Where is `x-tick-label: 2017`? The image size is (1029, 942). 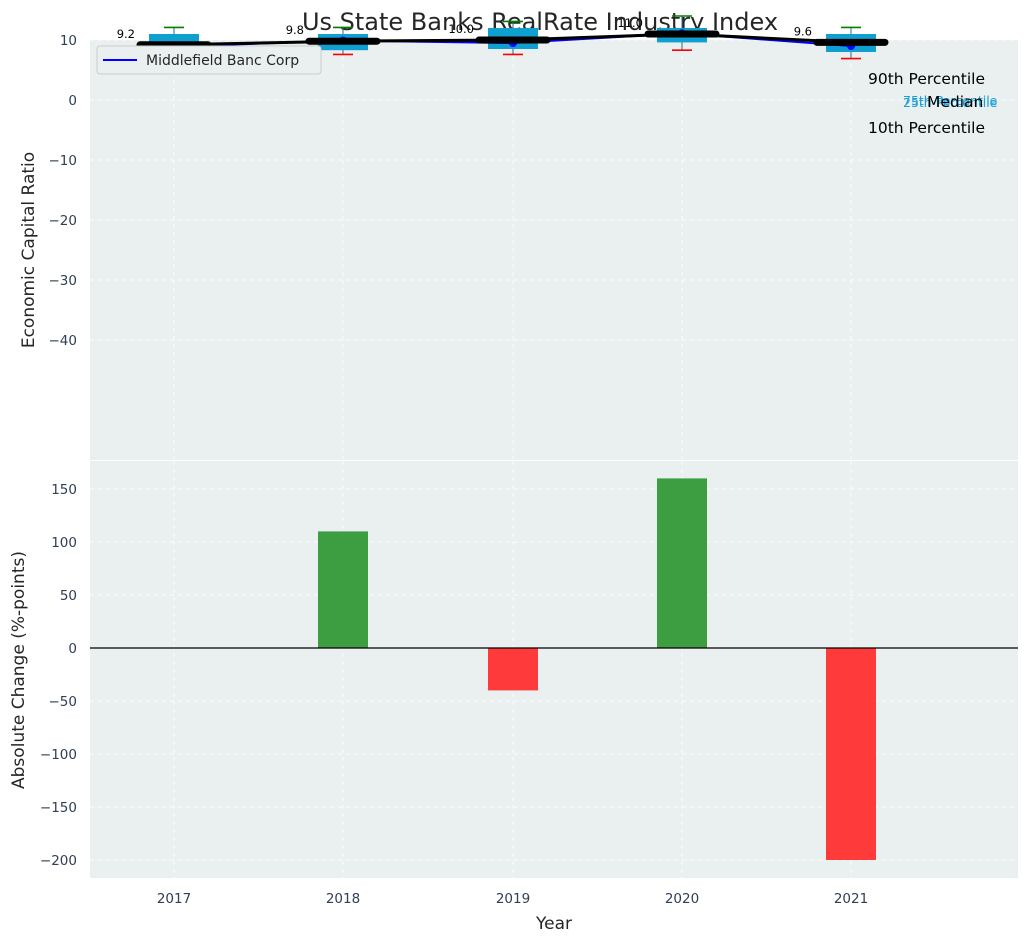
x-tick-label: 2017 is located at coordinates (174, 899).